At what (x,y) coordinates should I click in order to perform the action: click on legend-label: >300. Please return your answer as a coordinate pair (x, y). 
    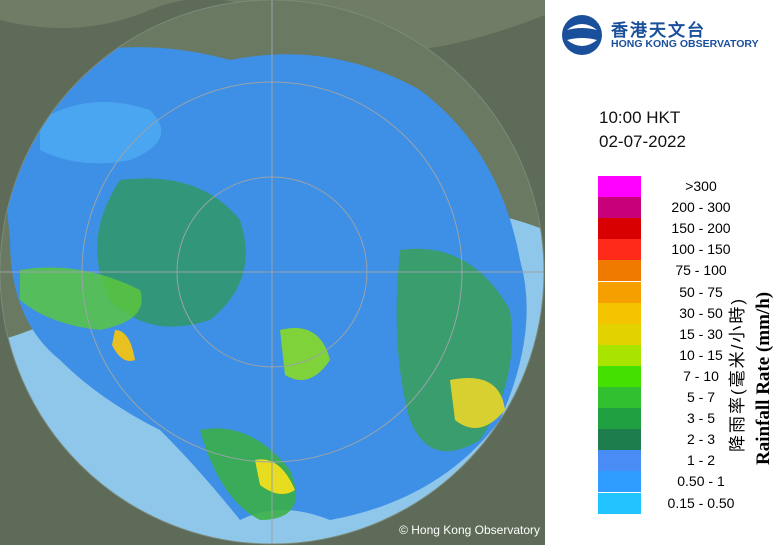
    Looking at the image, I should click on (701, 186).